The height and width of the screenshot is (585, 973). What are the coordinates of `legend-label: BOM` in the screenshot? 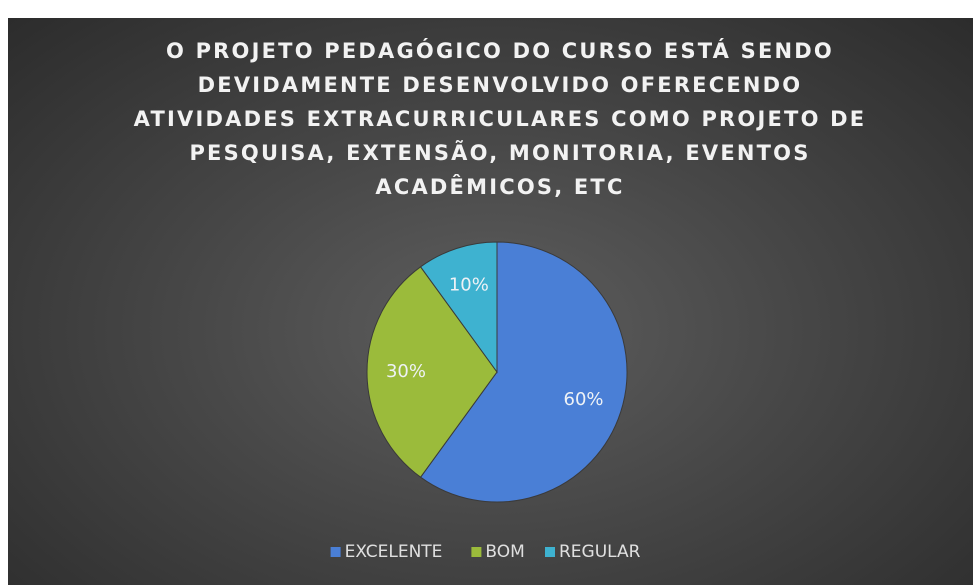 It's located at (504, 552).